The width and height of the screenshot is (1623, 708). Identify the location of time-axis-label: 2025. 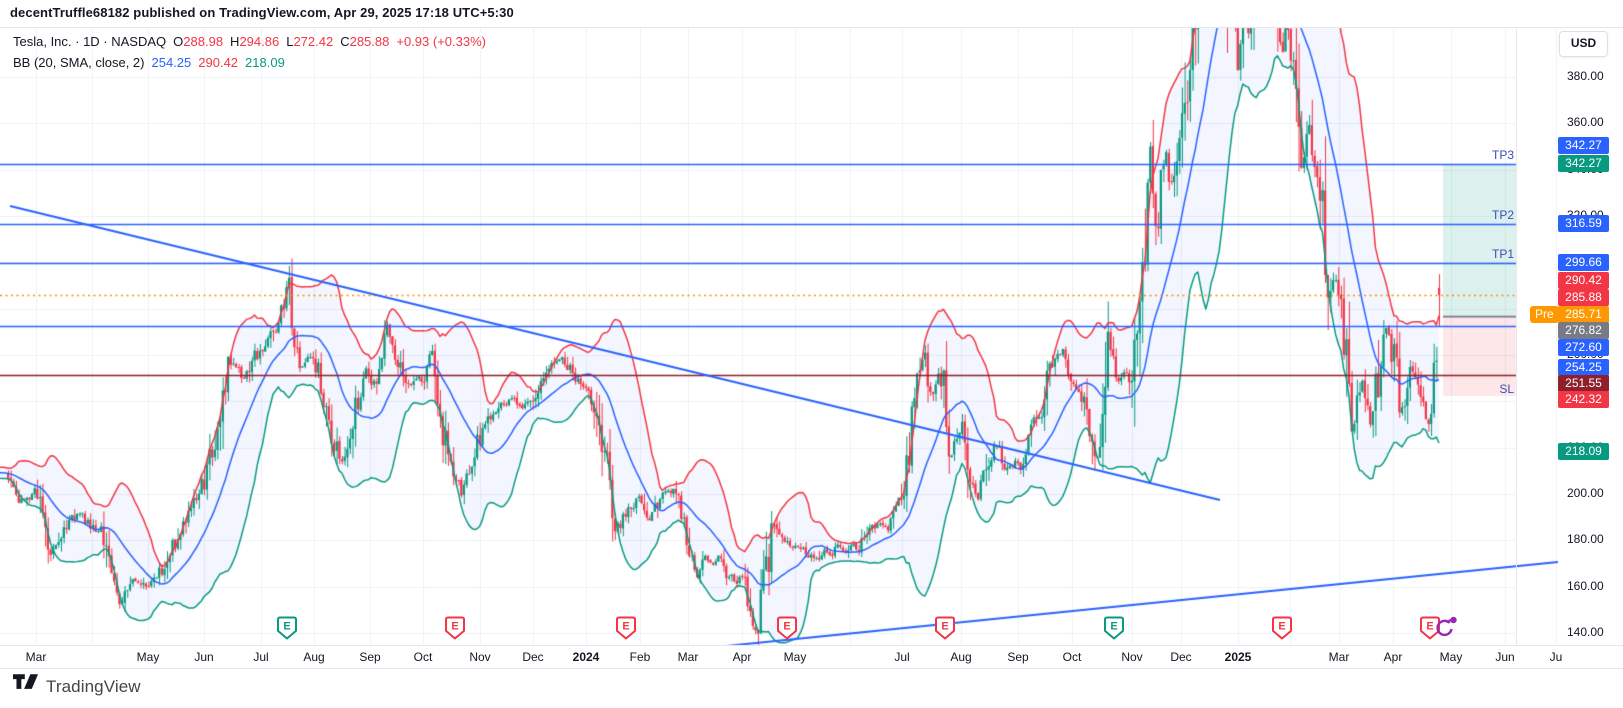
(1238, 657).